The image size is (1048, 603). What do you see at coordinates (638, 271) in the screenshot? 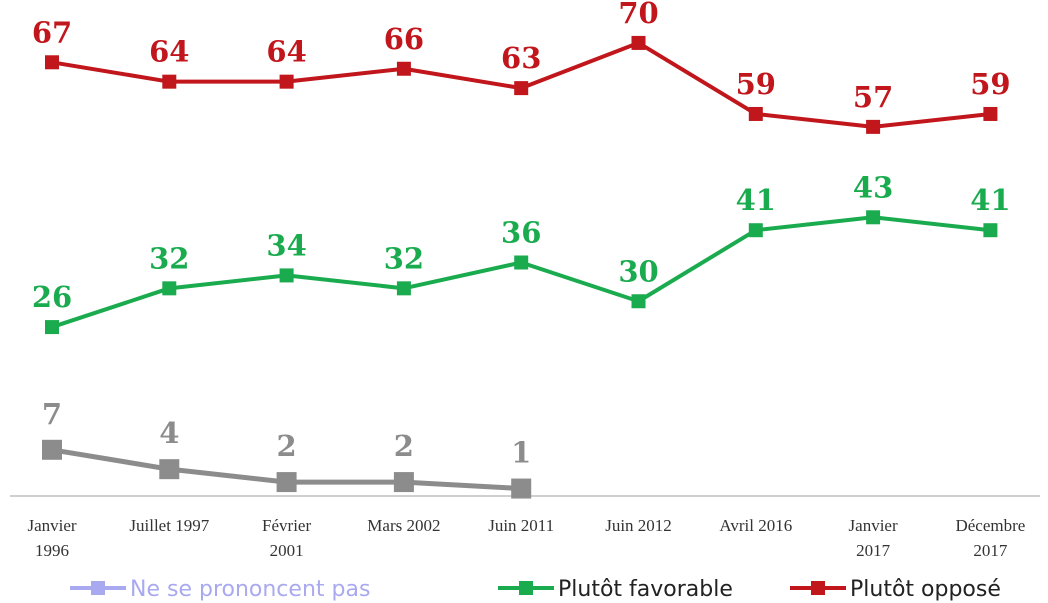
I see `data-label-plutot-favorable: 30` at bounding box center [638, 271].